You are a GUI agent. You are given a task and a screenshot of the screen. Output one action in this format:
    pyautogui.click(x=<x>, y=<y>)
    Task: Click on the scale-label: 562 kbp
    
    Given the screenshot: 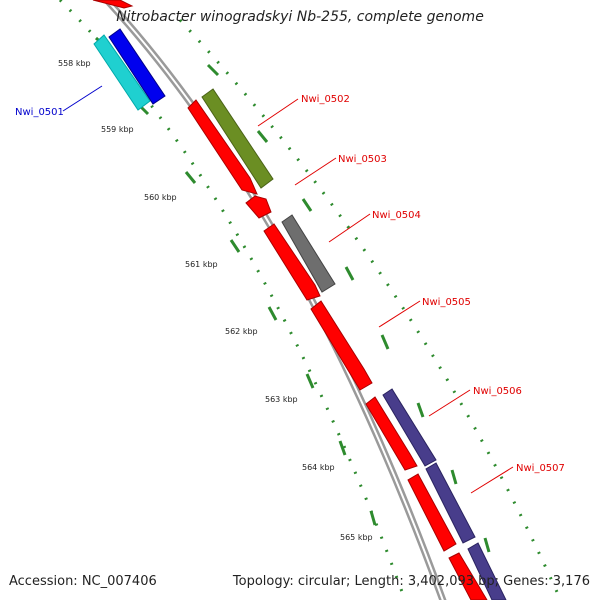 What is the action you would take?
    pyautogui.click(x=241, y=331)
    